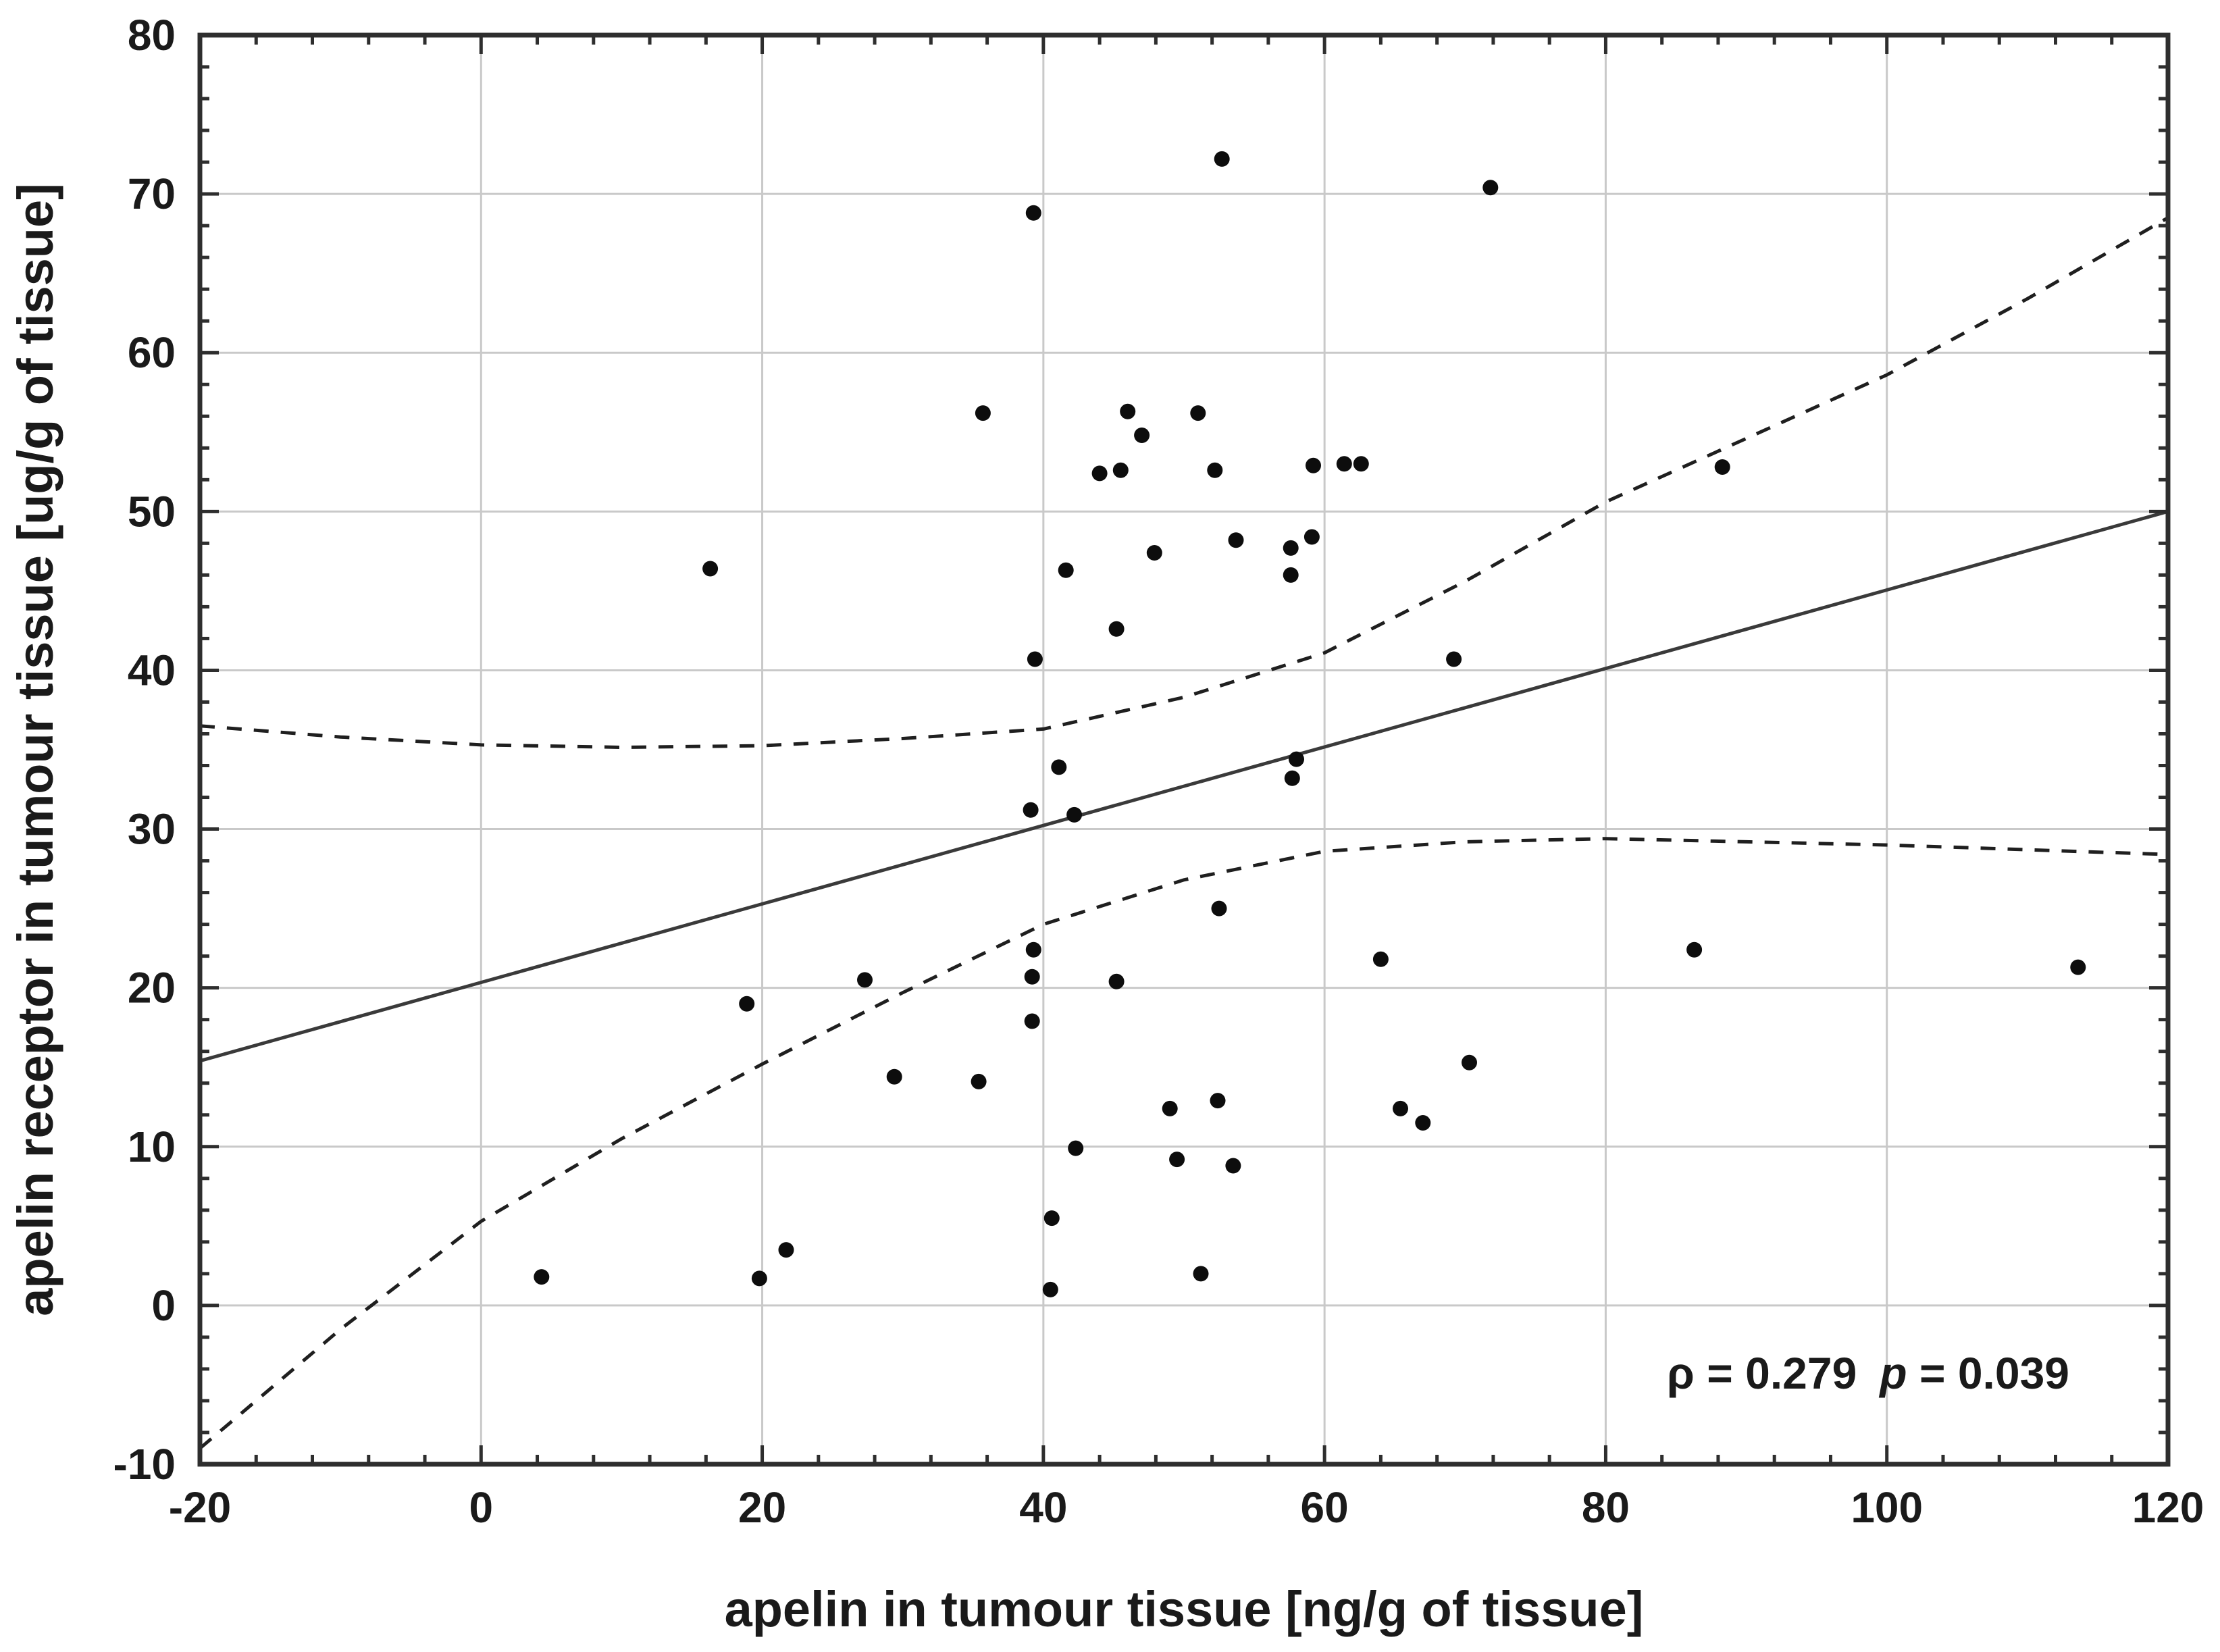  I want to click on y-tick-label: 30, so click(152, 829).